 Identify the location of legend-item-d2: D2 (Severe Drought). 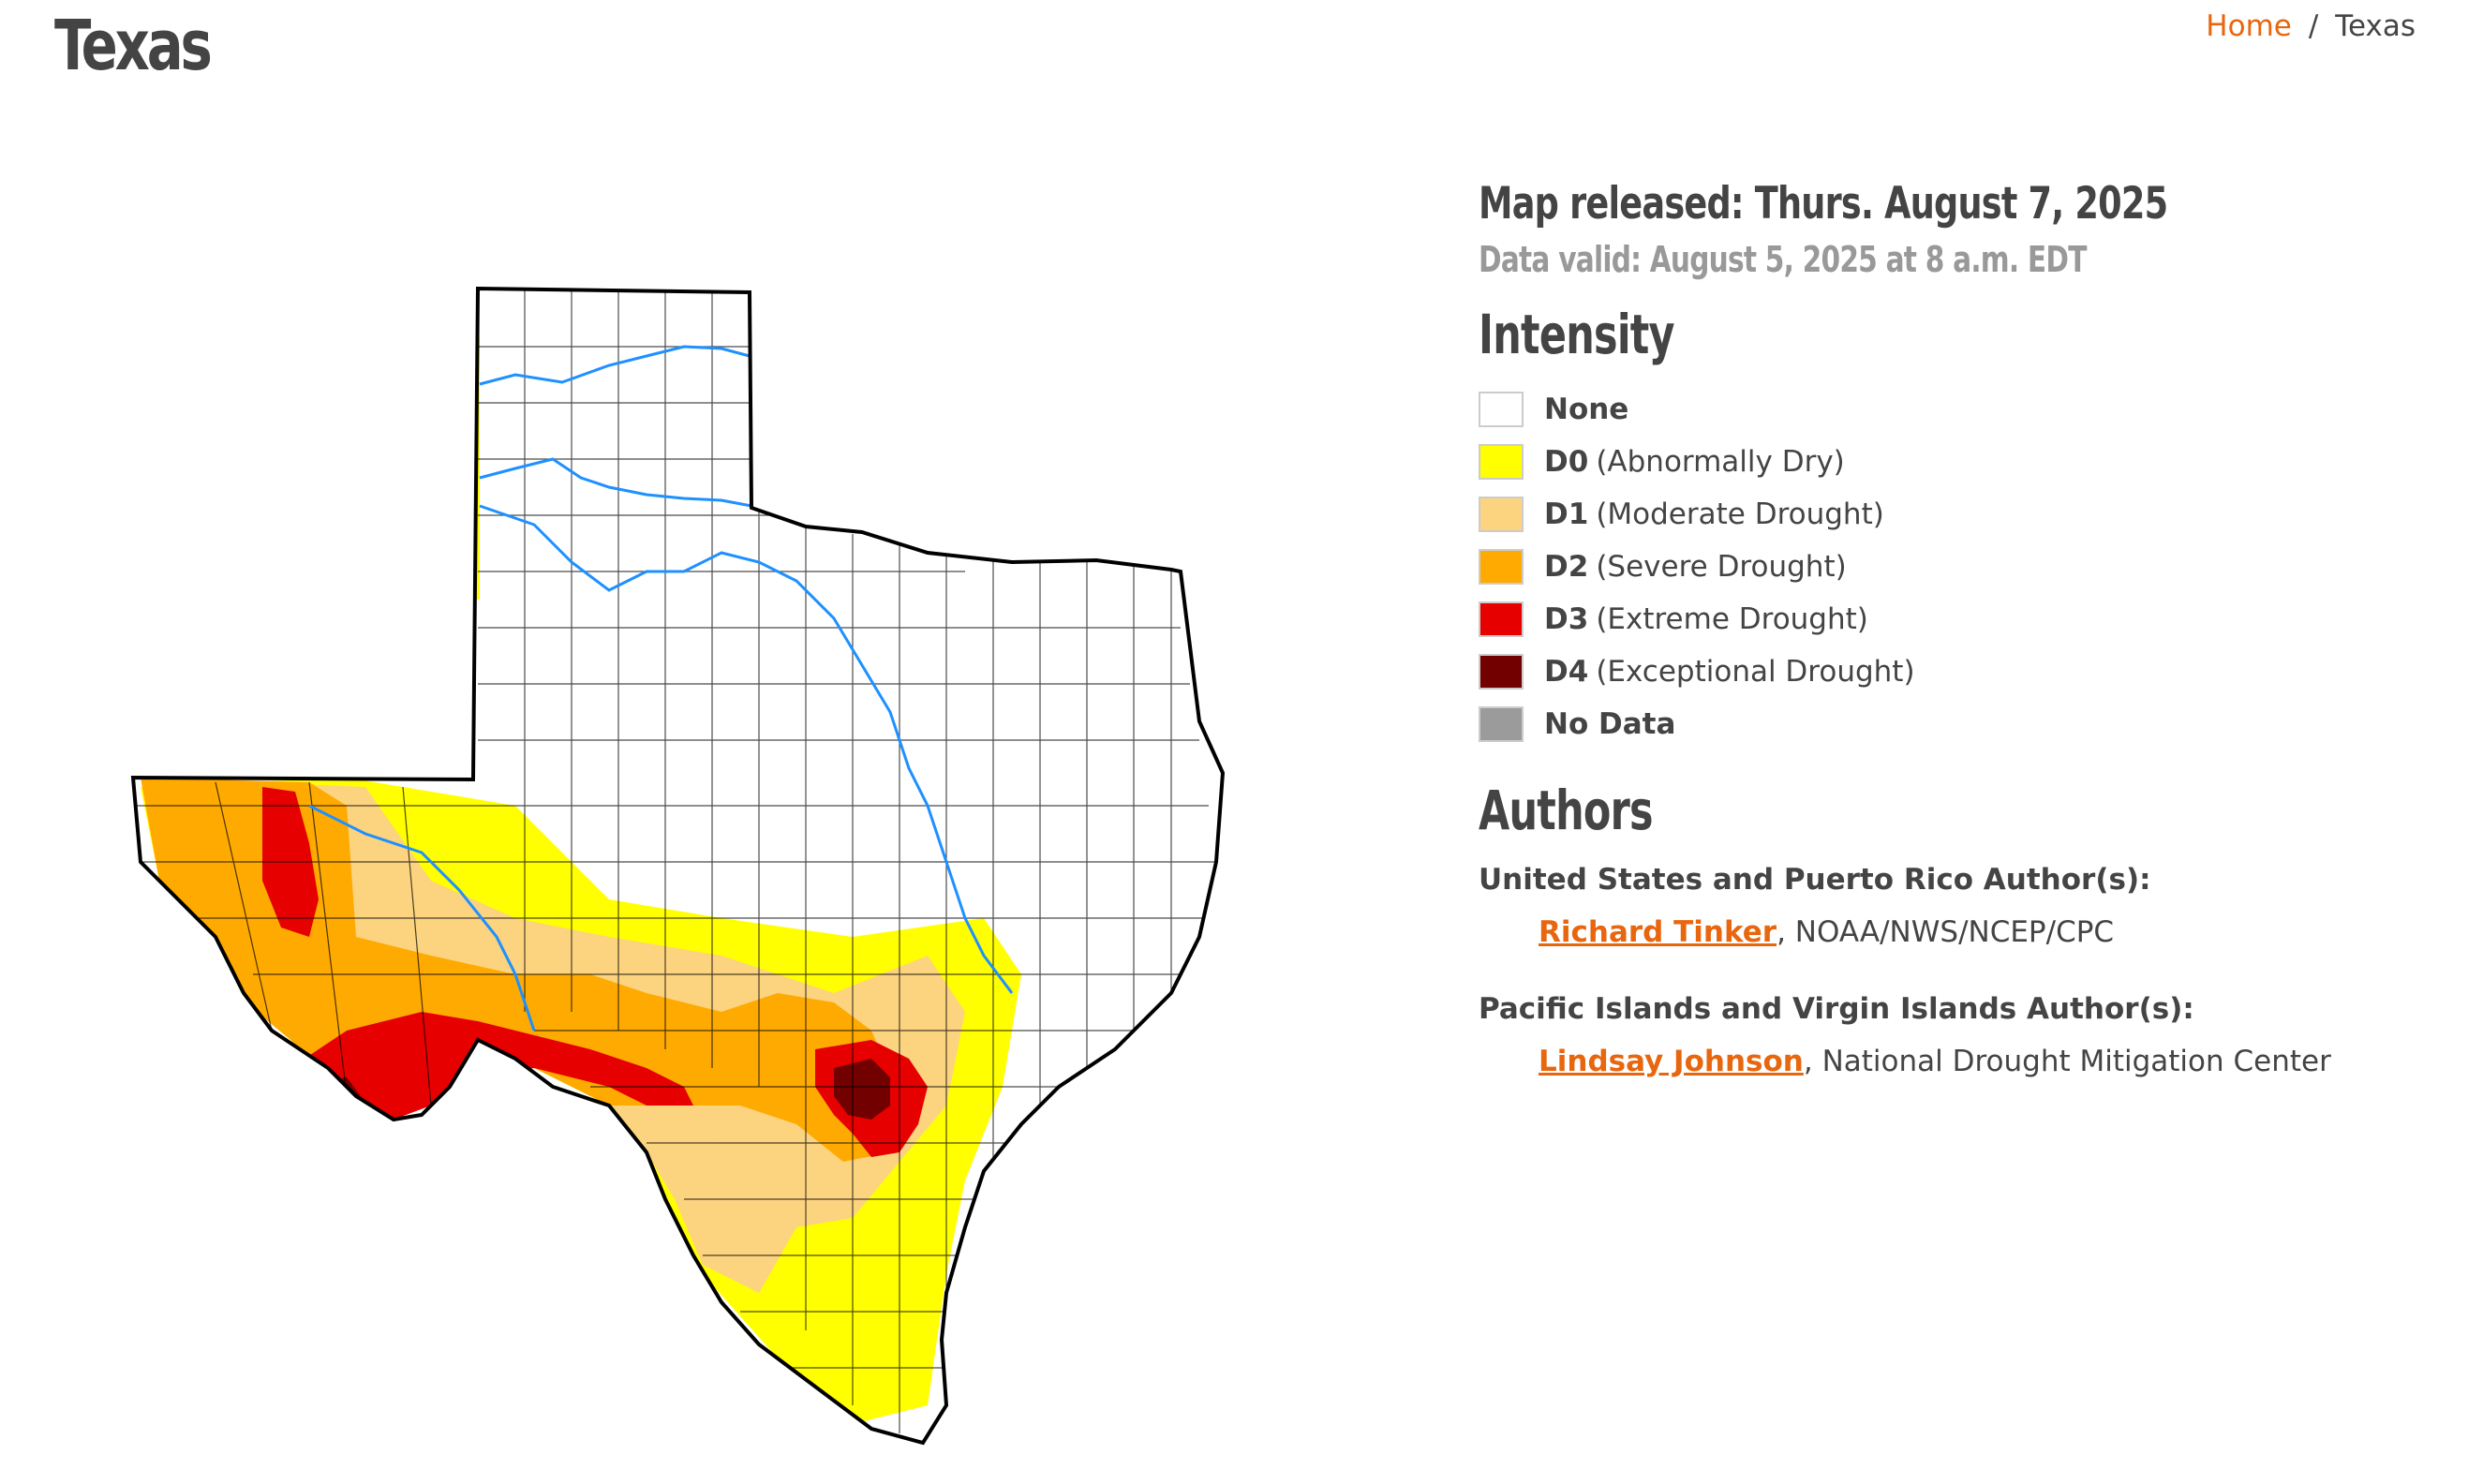
(1947, 567).